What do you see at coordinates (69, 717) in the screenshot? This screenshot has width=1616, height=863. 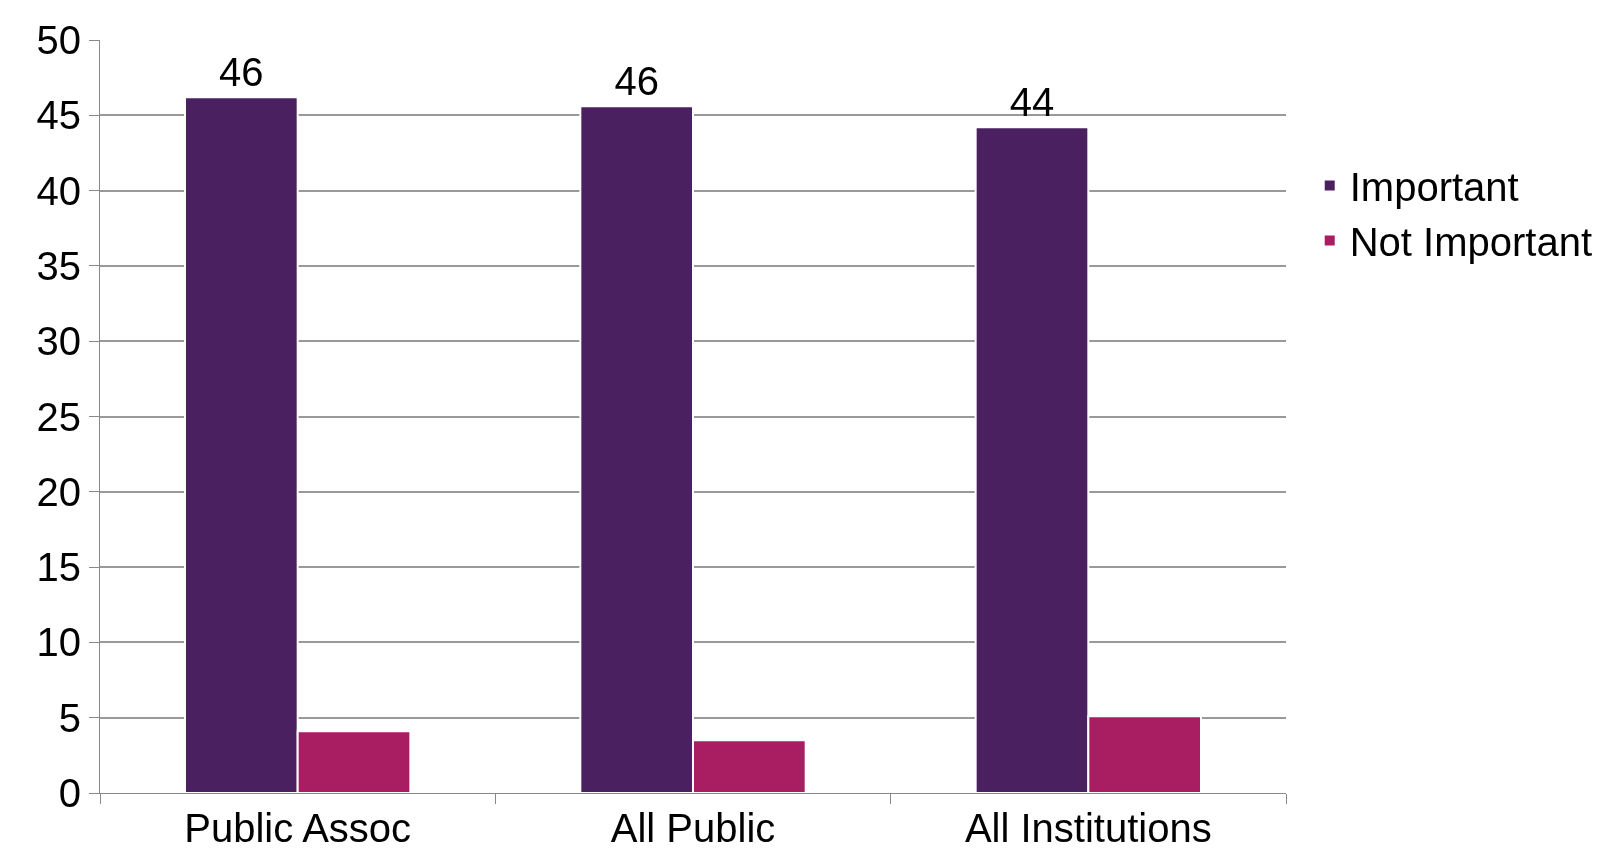 I see `y-tick-label: 5` at bounding box center [69, 717].